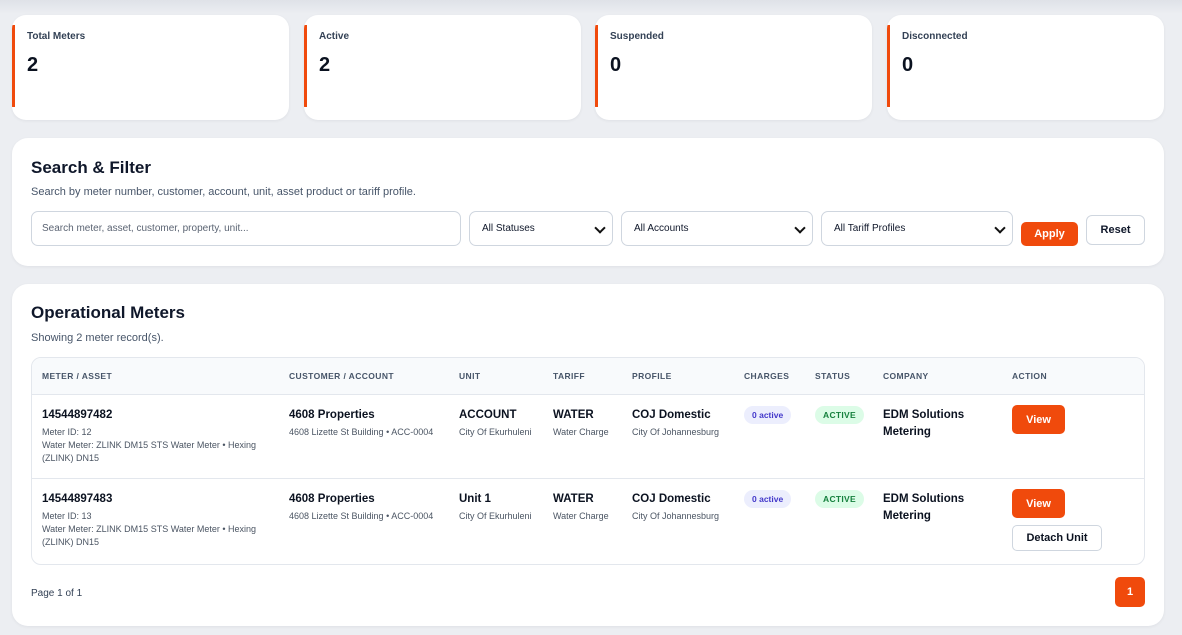 The height and width of the screenshot is (635, 1182). I want to click on meter-id: Meter ID: 13, so click(67, 516).